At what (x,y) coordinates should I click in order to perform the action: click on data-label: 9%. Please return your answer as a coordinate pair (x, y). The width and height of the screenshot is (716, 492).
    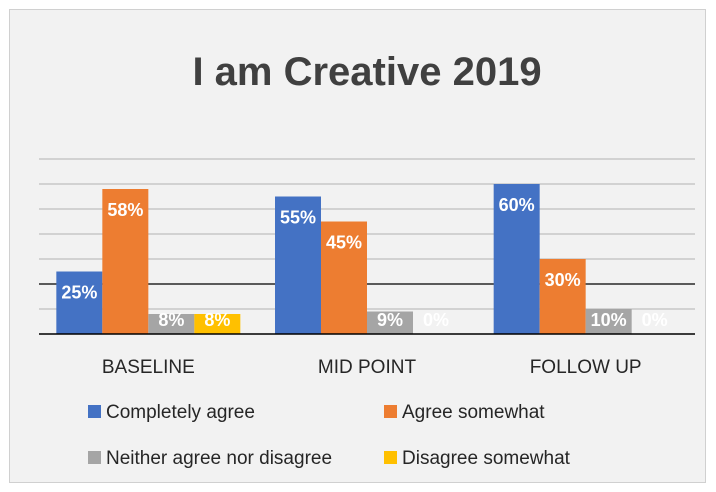
    Looking at the image, I should click on (390, 320).